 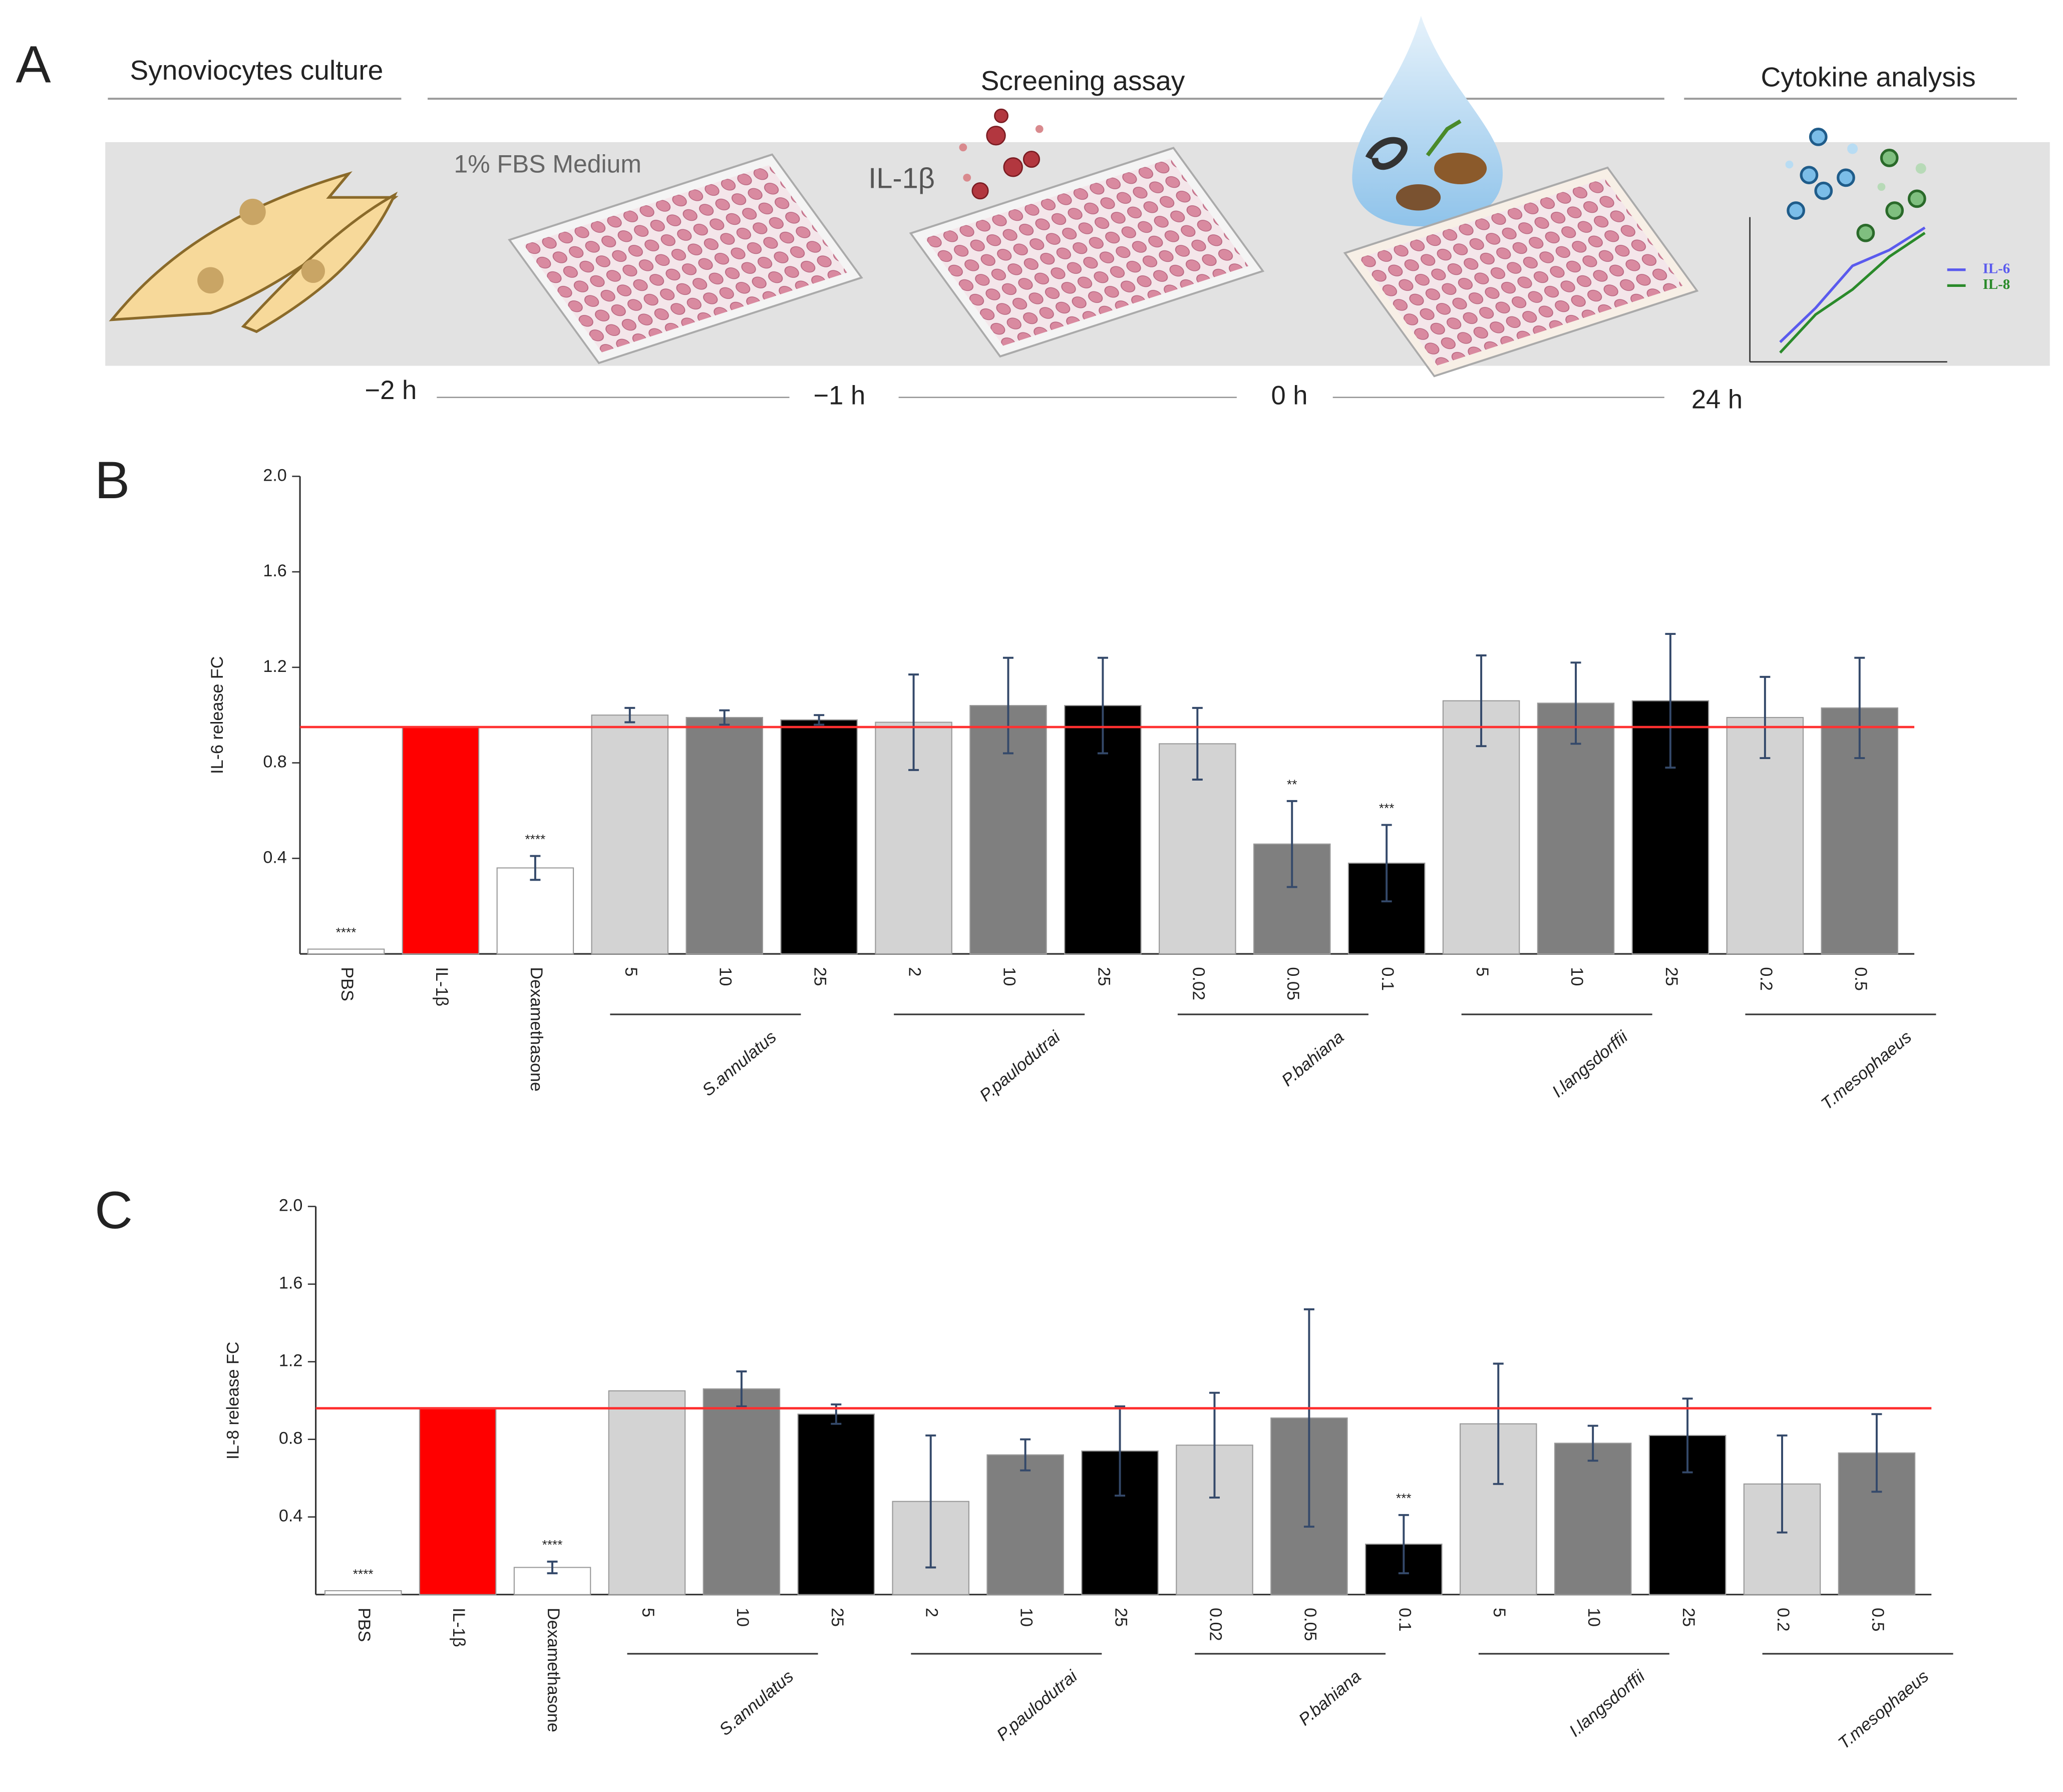 What do you see at coordinates (233, 1401) in the screenshot?
I see `y-axis-label: IL-8 release FC` at bounding box center [233, 1401].